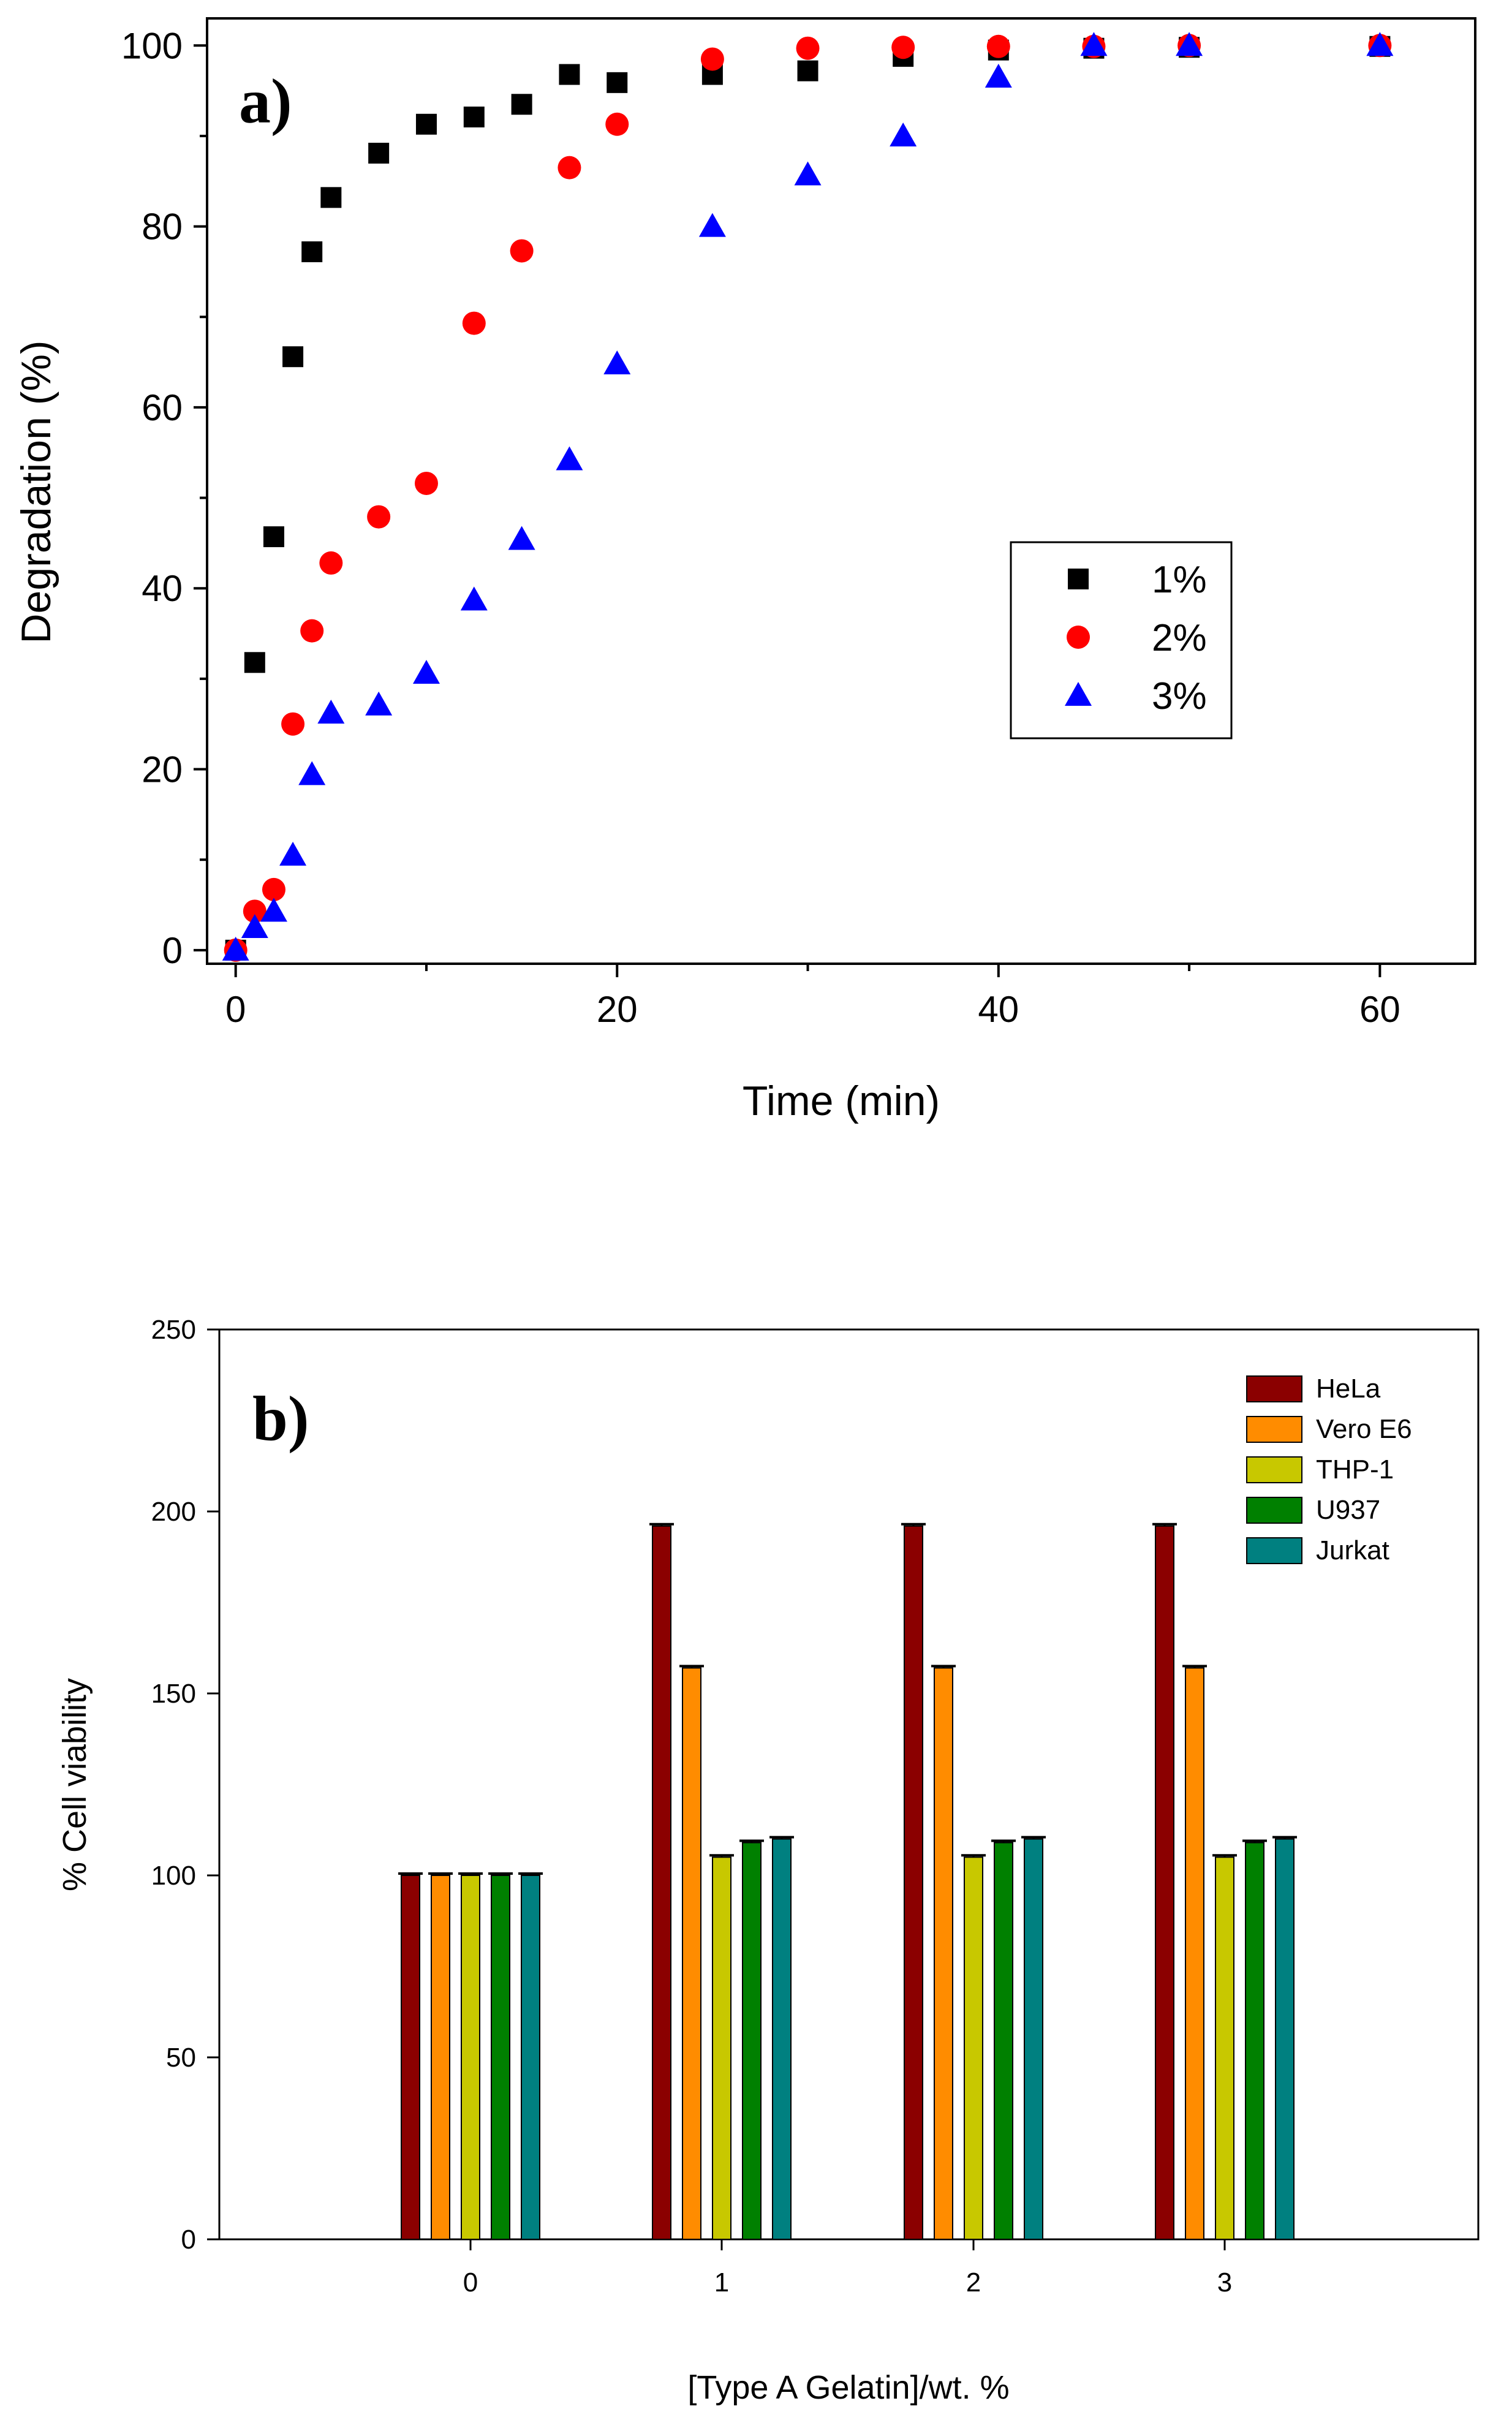  Describe the element at coordinates (163, 769) in the screenshot. I see `panel-a-y-tick-label: 20` at that location.